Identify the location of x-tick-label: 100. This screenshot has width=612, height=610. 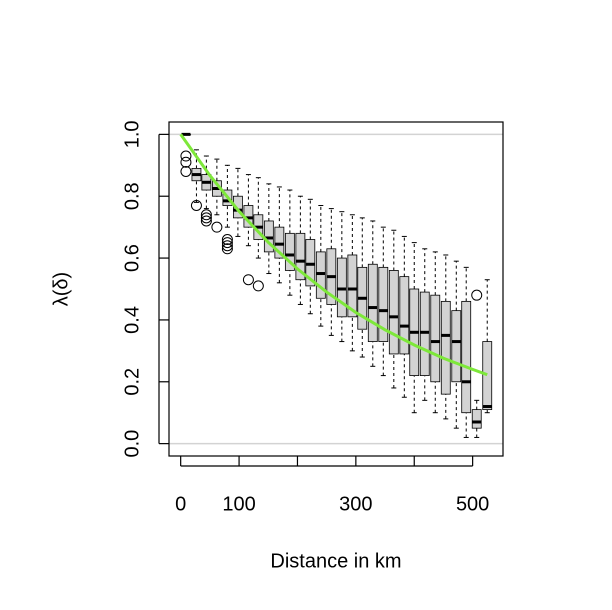
(238, 504).